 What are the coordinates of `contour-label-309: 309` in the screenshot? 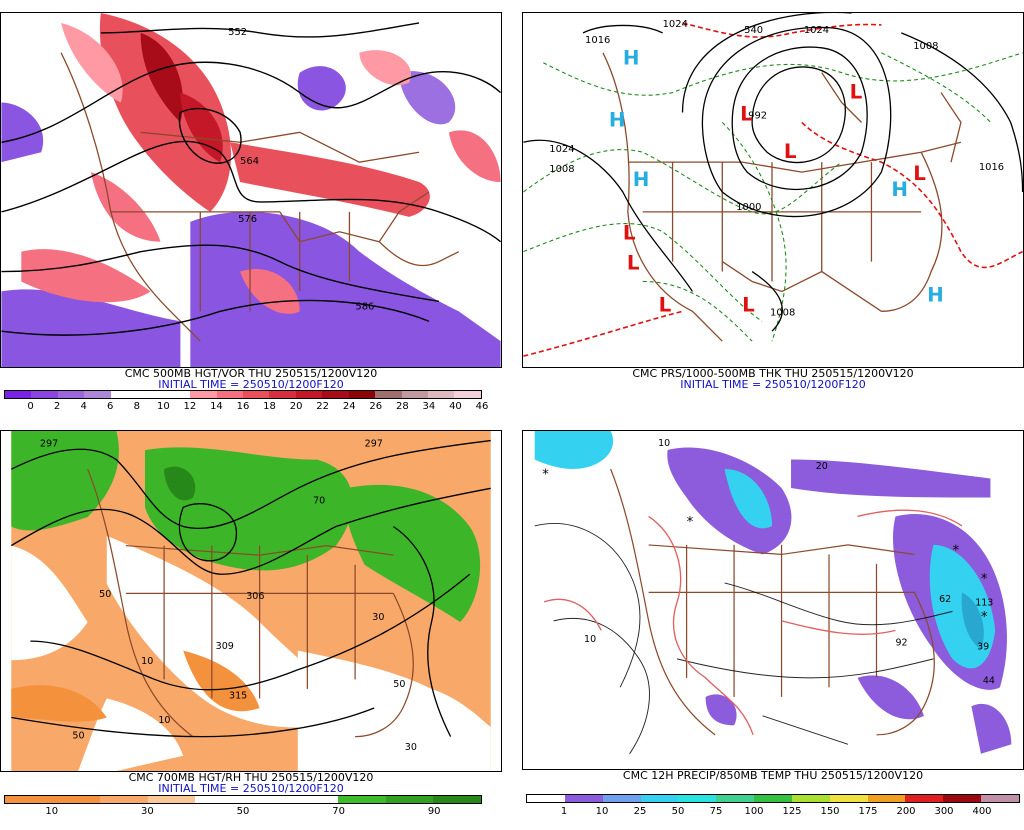 It's located at (225, 646).